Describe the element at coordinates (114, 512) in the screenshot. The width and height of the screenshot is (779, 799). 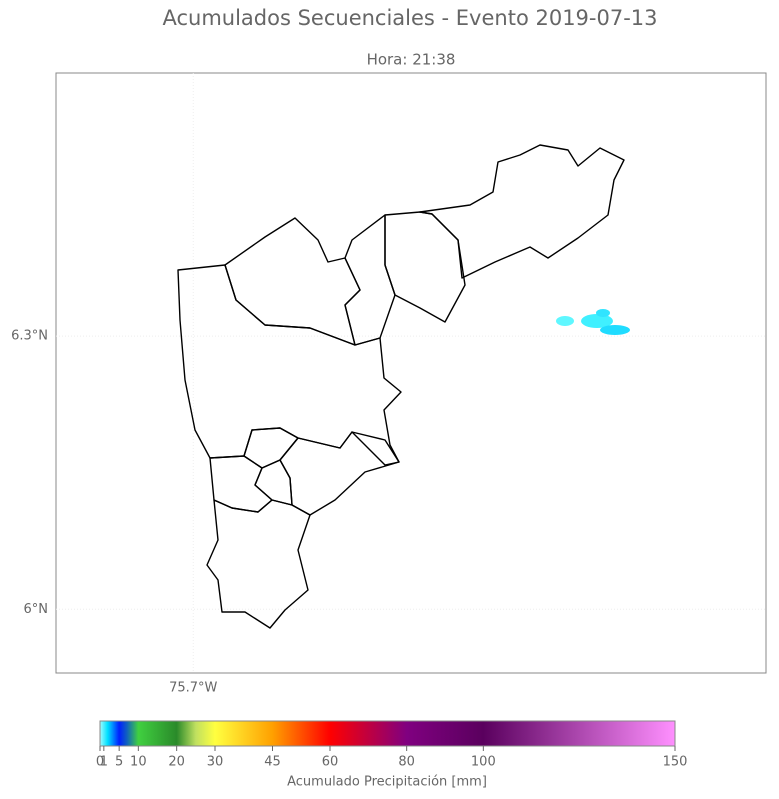
I see `axis-ticks: 6°N 6.3°N 75.7°W` at that location.